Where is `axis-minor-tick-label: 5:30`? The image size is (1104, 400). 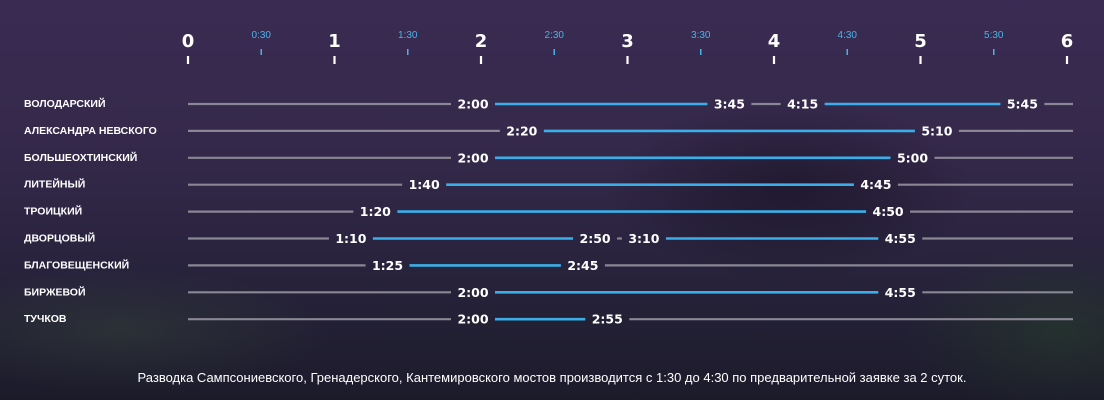
axis-minor-tick-label: 5:30 is located at coordinates (994, 35).